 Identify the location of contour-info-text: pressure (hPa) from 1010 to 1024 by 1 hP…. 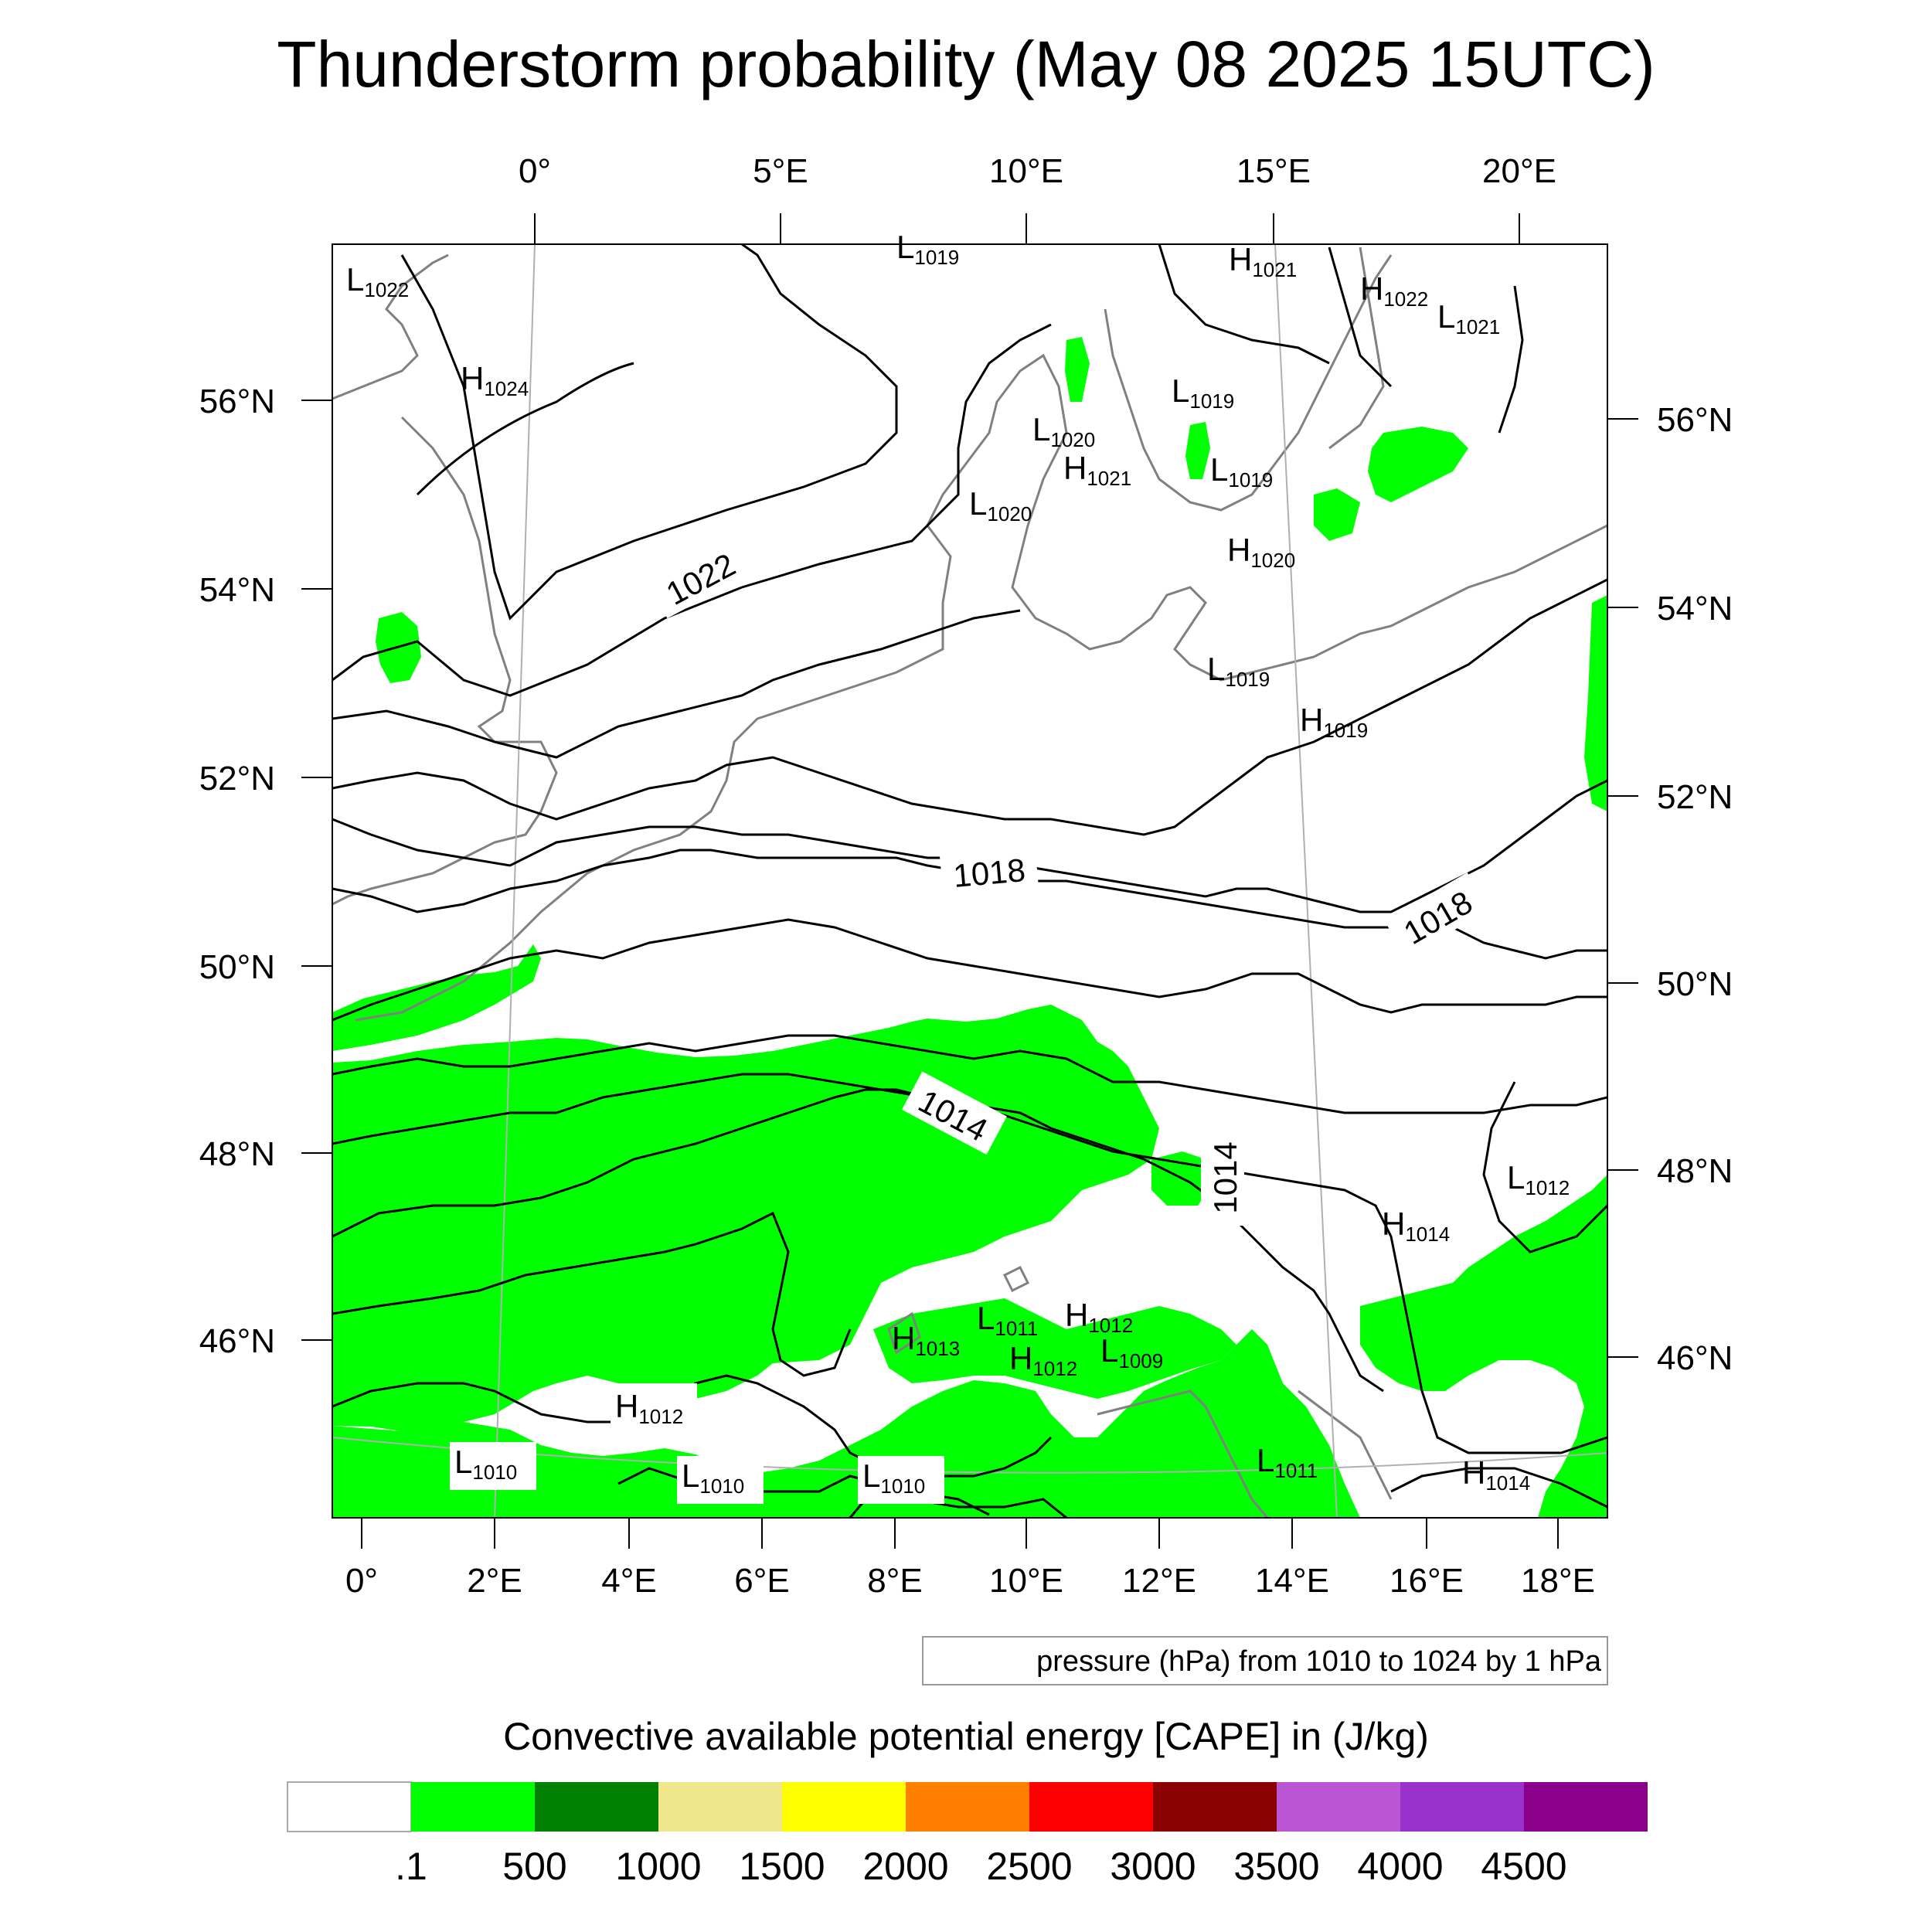
(1319, 1661).